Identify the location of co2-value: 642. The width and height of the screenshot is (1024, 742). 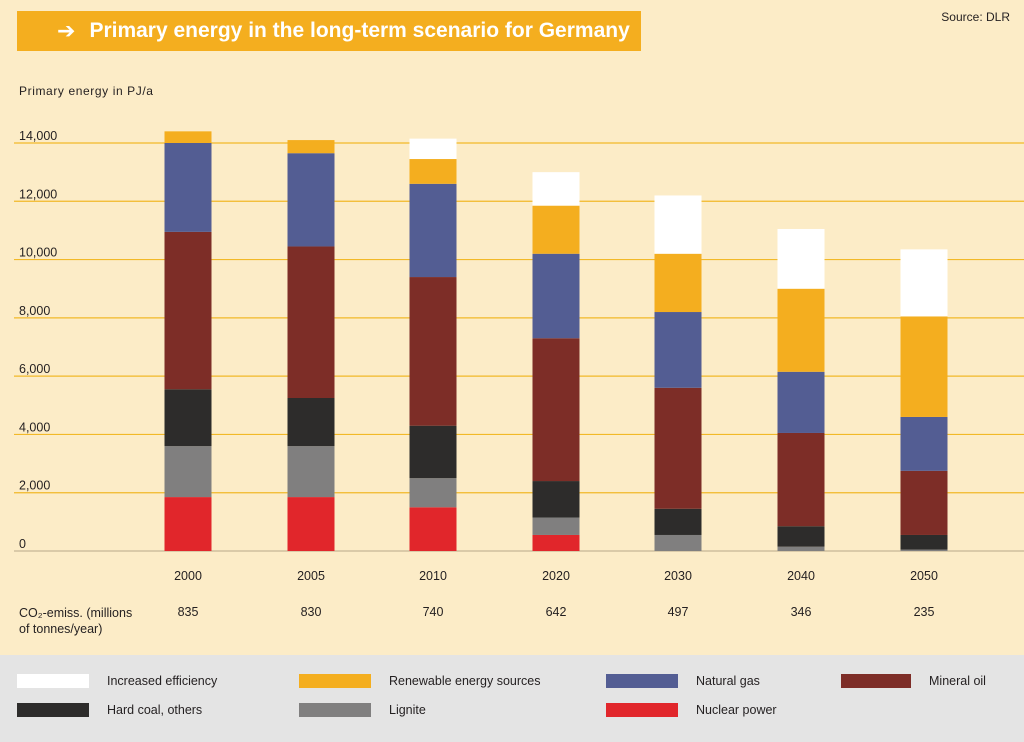
(556, 612).